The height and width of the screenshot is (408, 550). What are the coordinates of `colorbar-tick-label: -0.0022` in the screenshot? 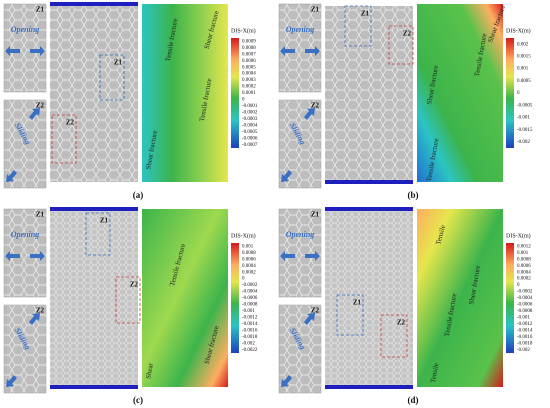 It's located at (250, 350).